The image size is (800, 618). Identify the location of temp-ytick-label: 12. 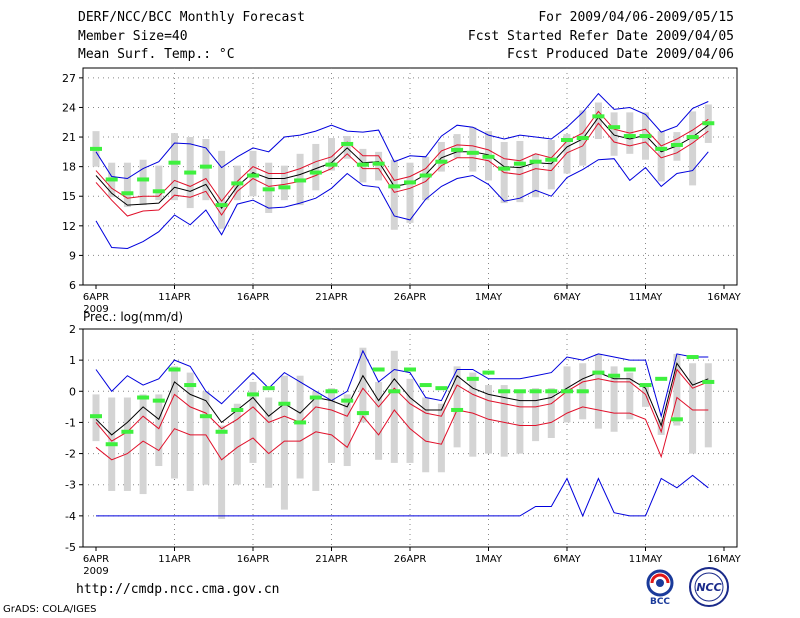
(69, 226).